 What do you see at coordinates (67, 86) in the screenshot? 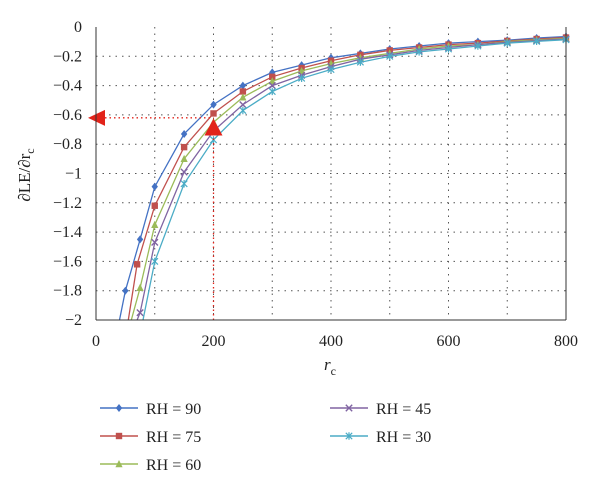
I see `y-tick-label: −0.4` at bounding box center [67, 86].